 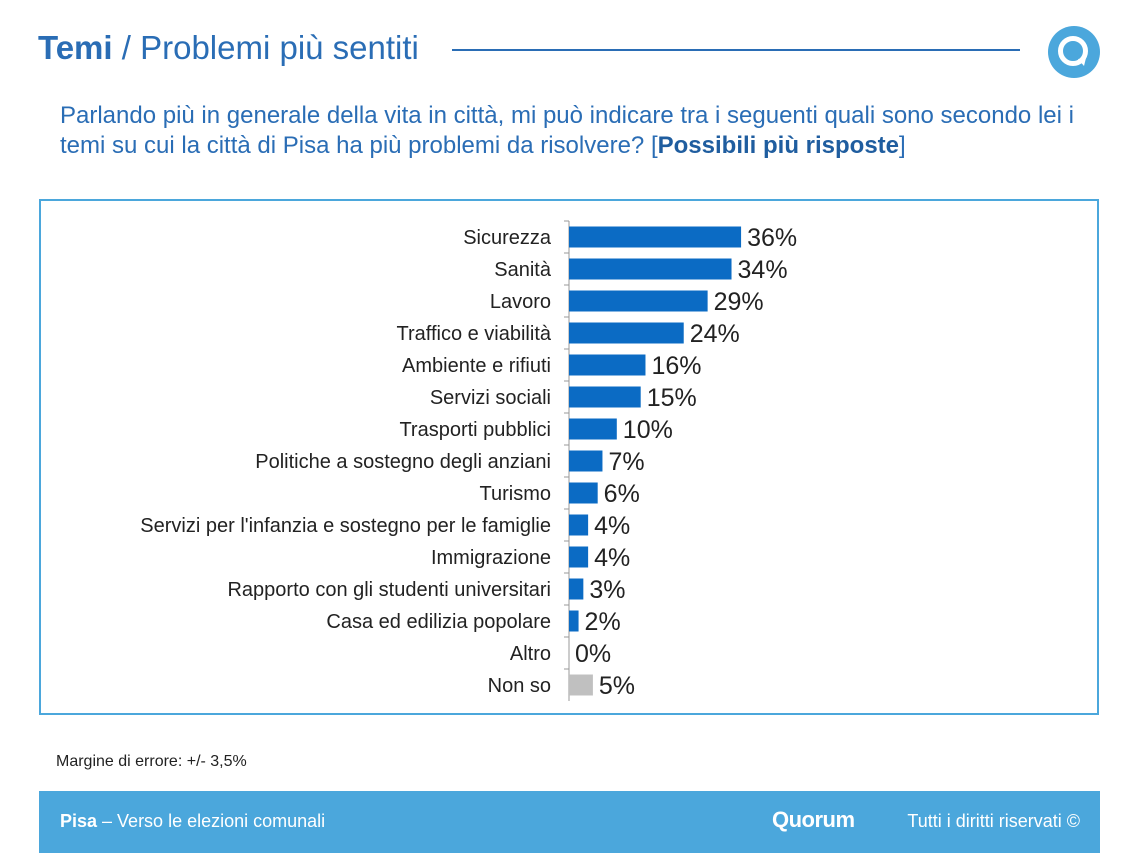 What do you see at coordinates (622, 494) in the screenshot?
I see `data-label: 6%` at bounding box center [622, 494].